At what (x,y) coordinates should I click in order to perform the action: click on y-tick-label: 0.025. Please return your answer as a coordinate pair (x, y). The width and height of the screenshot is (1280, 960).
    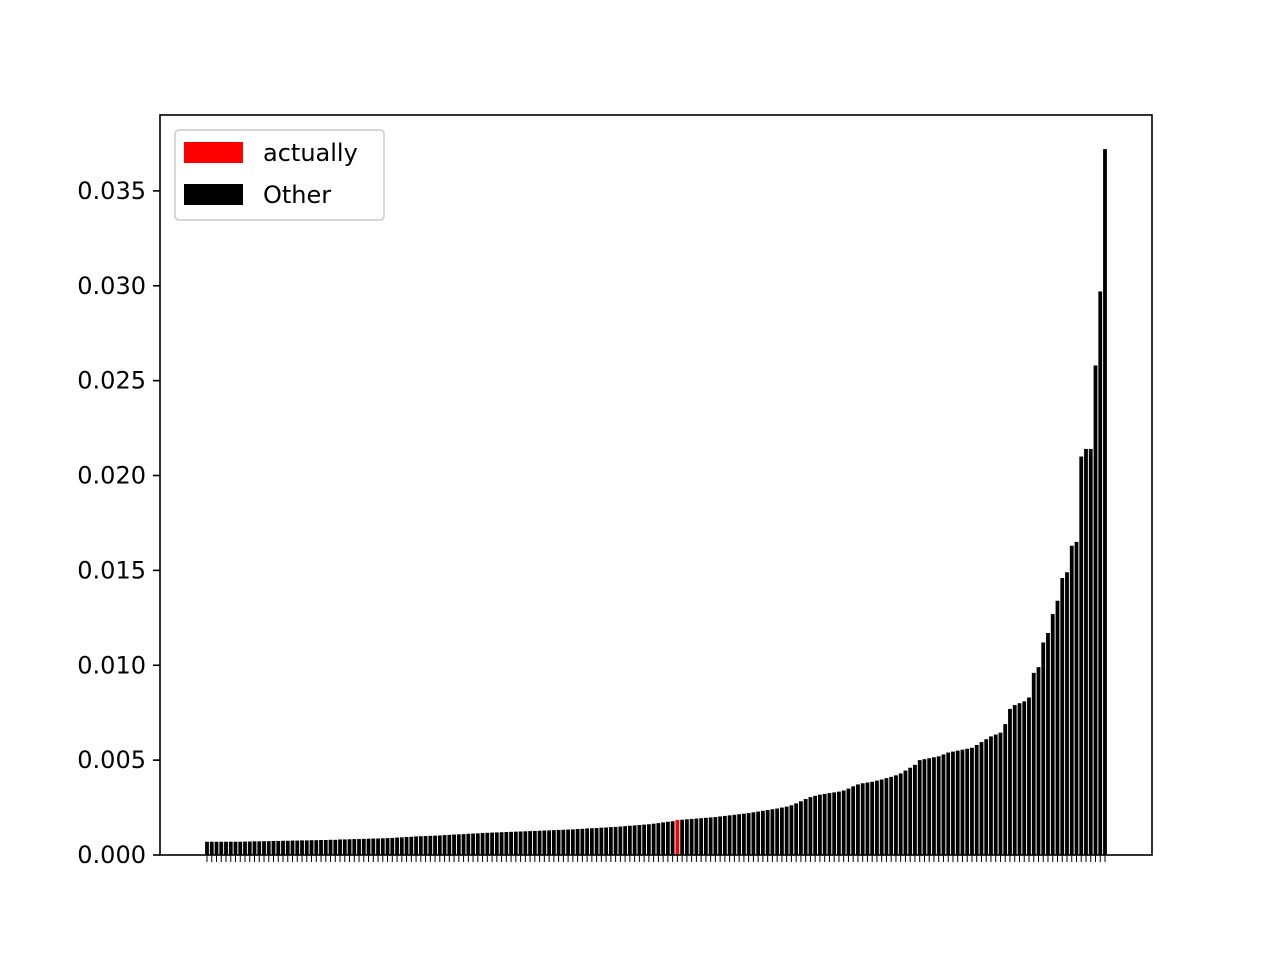
    Looking at the image, I should click on (111, 381).